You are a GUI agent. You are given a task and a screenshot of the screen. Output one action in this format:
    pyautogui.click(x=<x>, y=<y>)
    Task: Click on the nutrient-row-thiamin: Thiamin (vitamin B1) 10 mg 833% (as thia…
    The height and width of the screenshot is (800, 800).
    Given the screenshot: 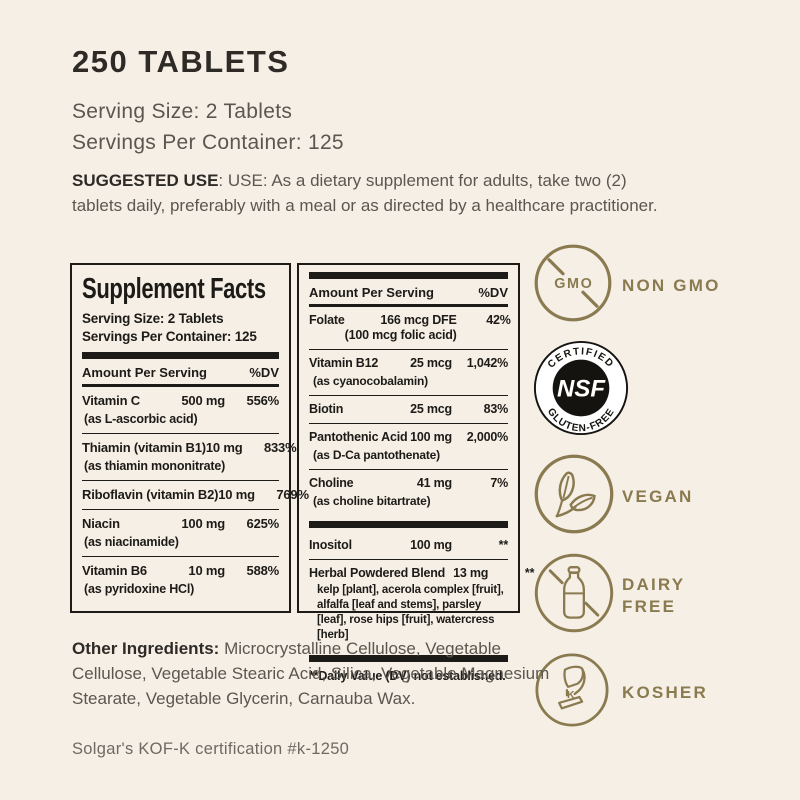 What is the action you would take?
    pyautogui.click(x=189, y=457)
    